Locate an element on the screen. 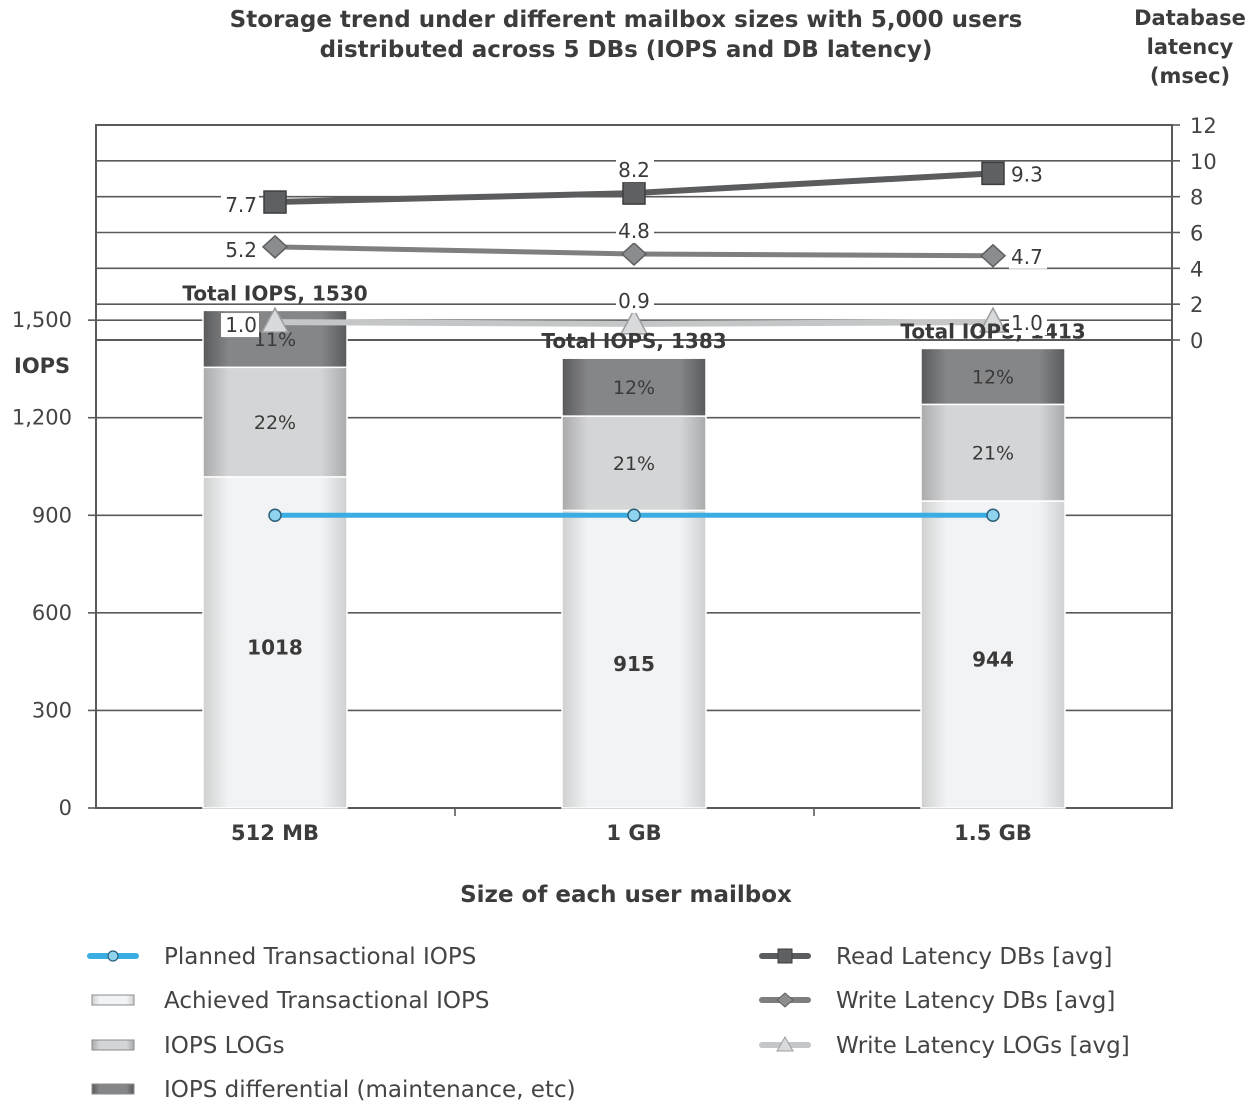 The width and height of the screenshot is (1254, 1103). bar-logs-label-0: 22% is located at coordinates (275, 423).